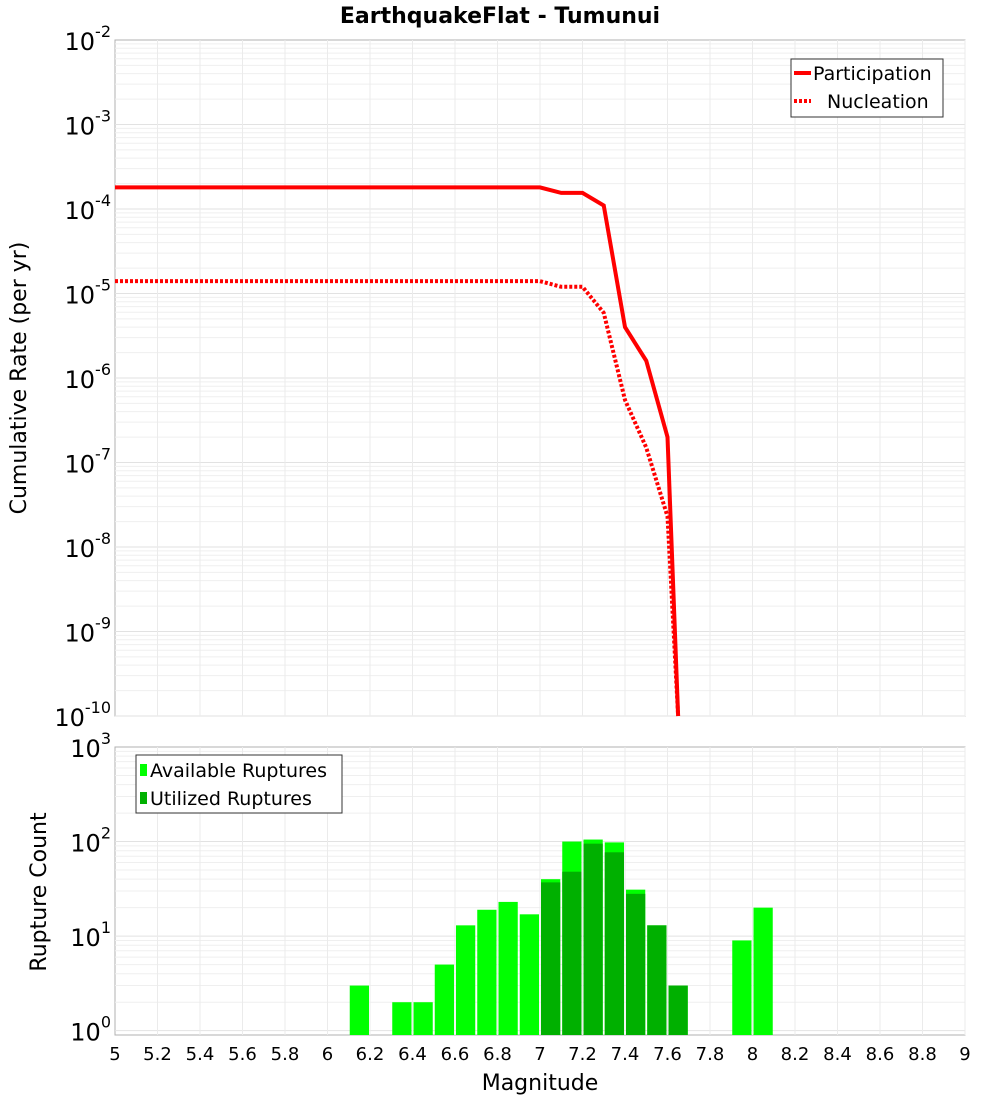 This screenshot has width=1000, height=1100. Describe the element at coordinates (370, 1054) in the screenshot. I see `x-tick-label: 6.2` at that location.